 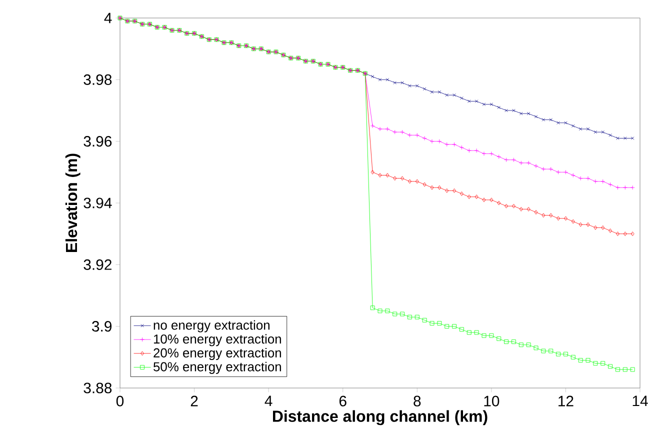 I want to click on y-tick-label: 3.96, so click(x=98, y=141).